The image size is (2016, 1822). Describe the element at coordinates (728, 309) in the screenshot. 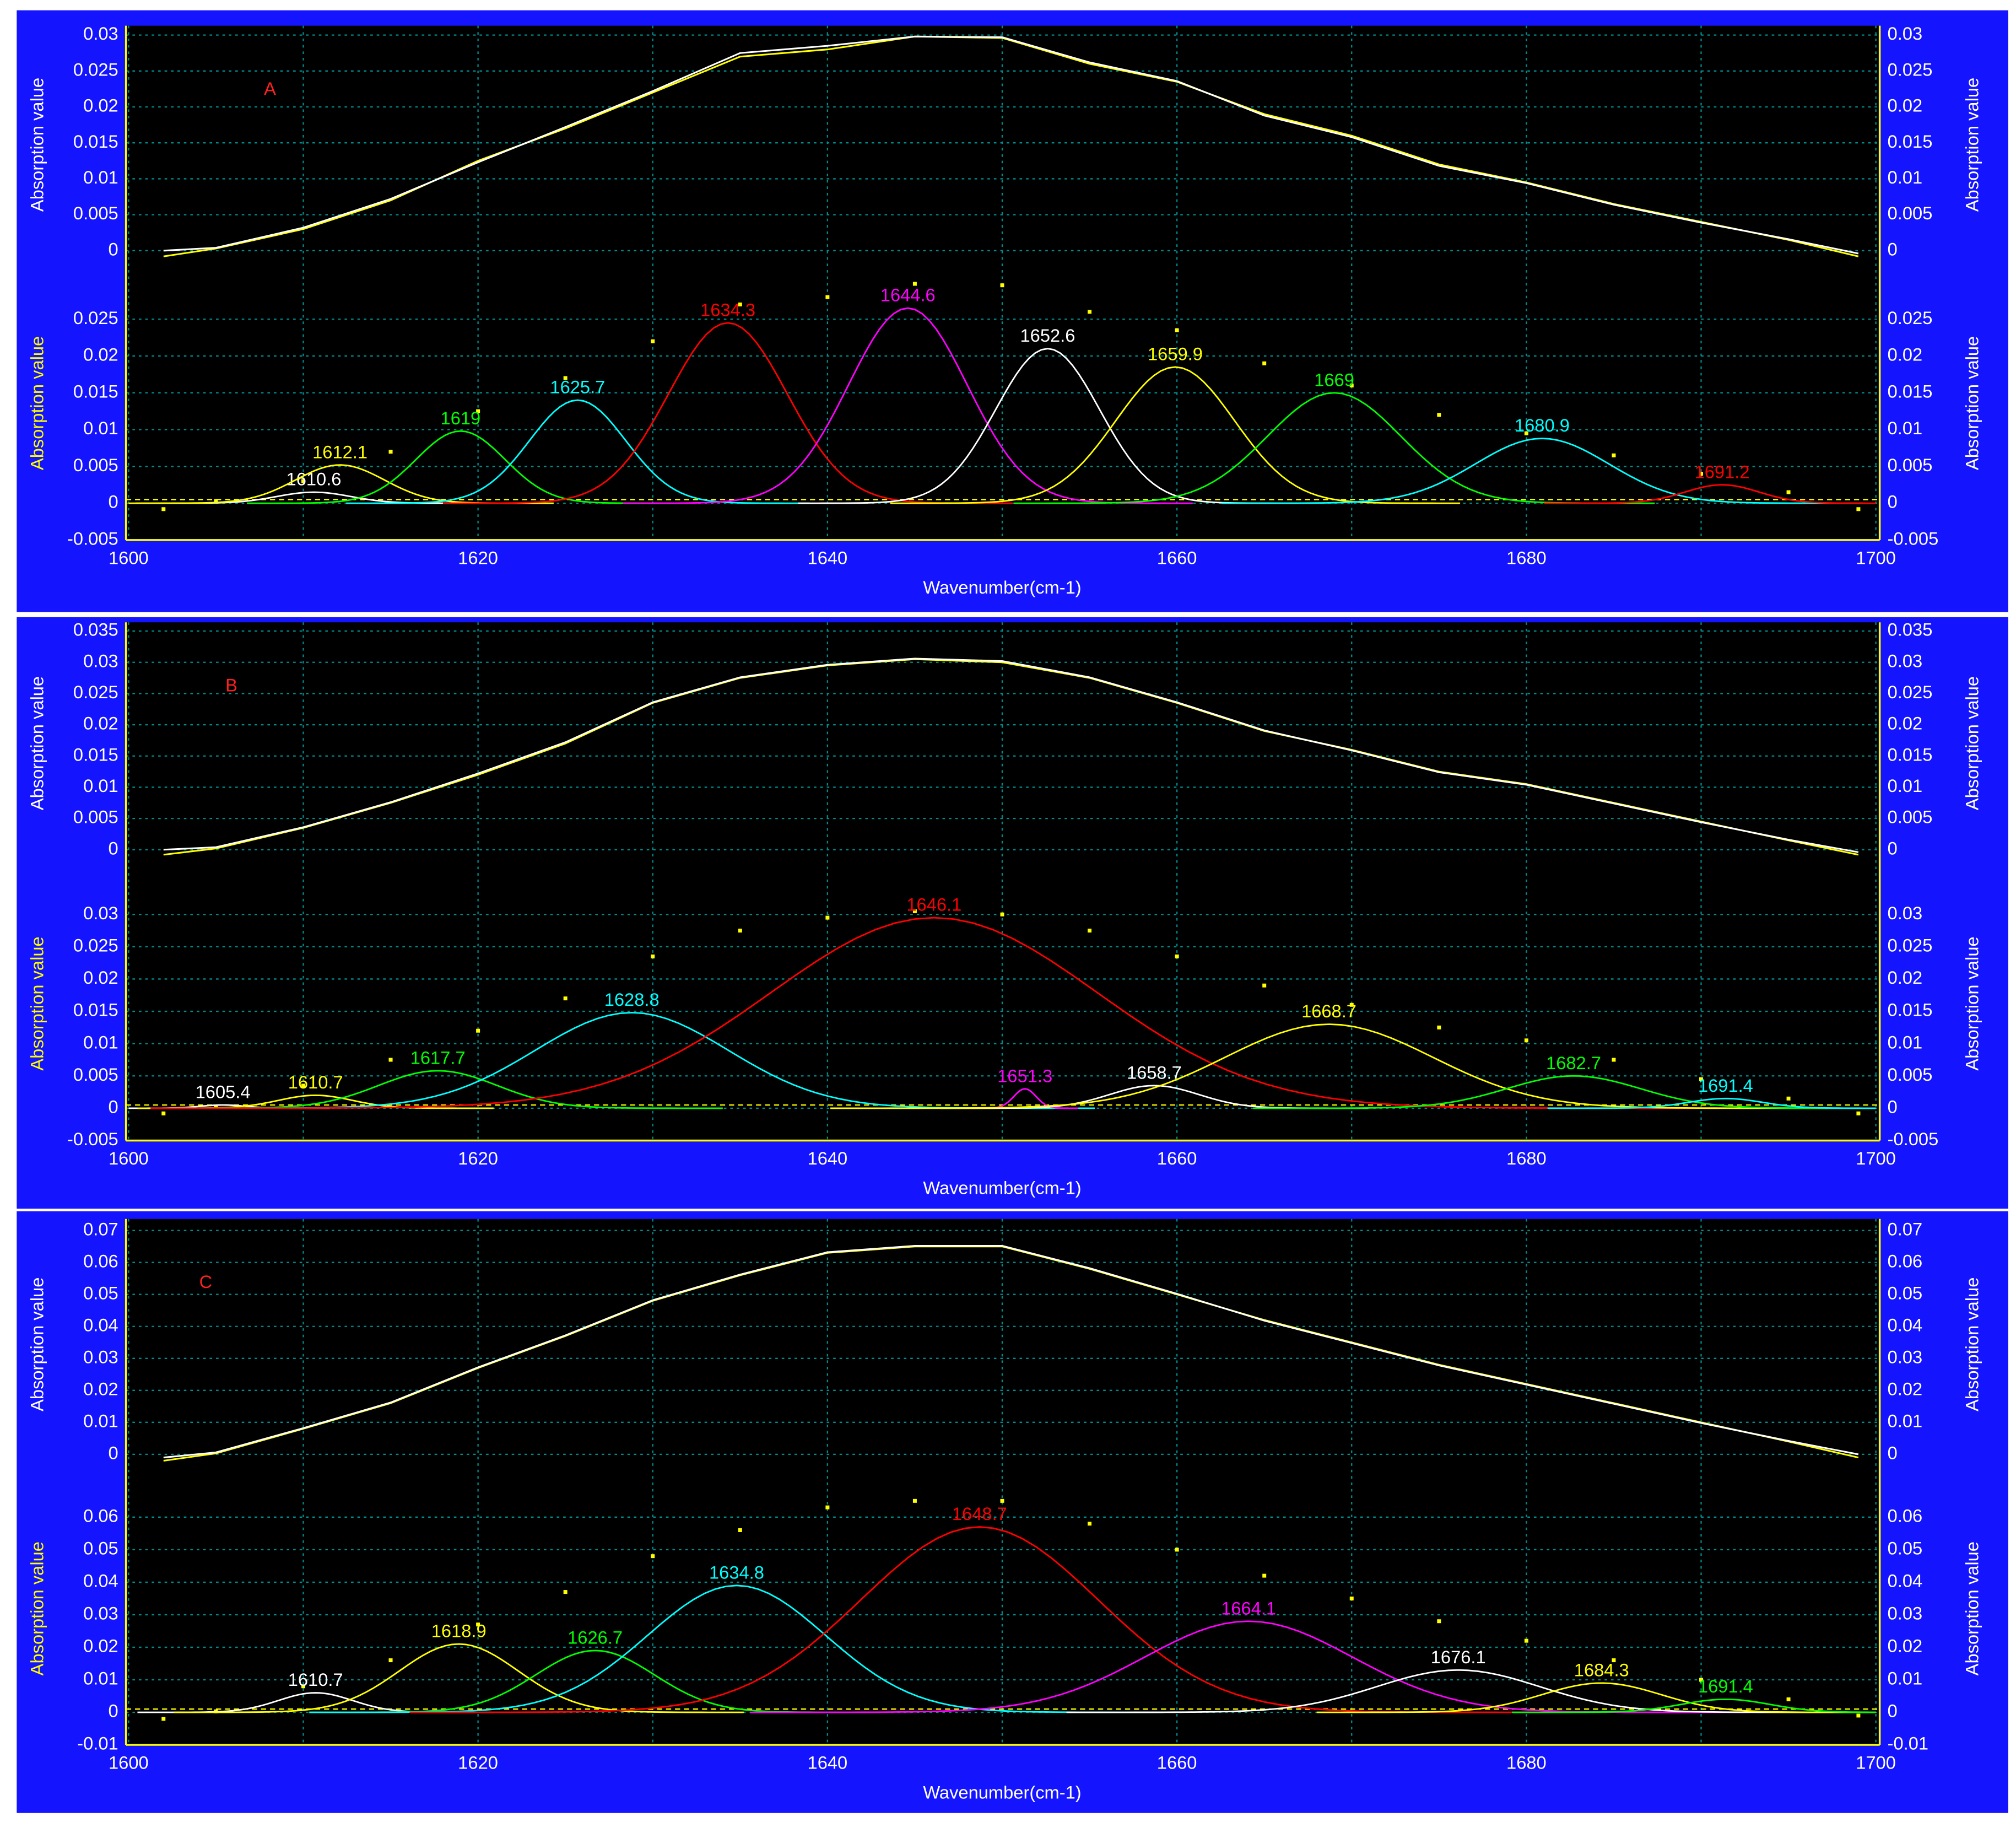

I see `peak-label: 1634.3` at that location.